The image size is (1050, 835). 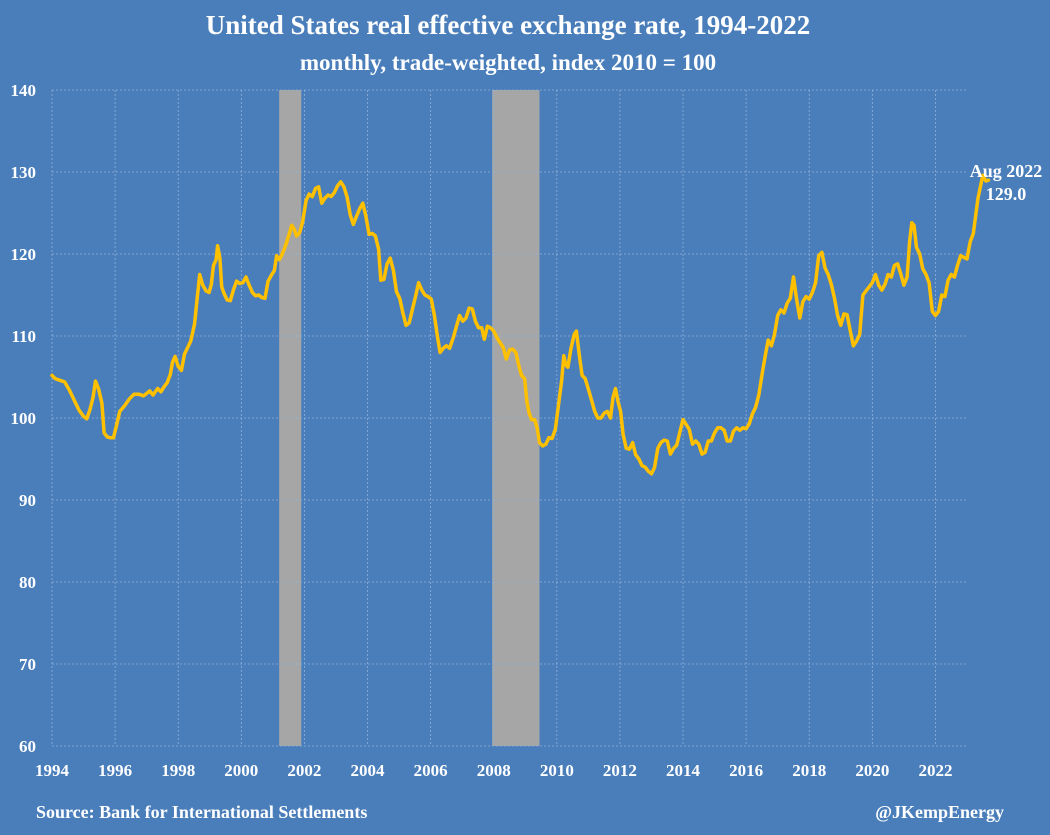 What do you see at coordinates (24, 172) in the screenshot?
I see `y-tick-label: 130` at bounding box center [24, 172].